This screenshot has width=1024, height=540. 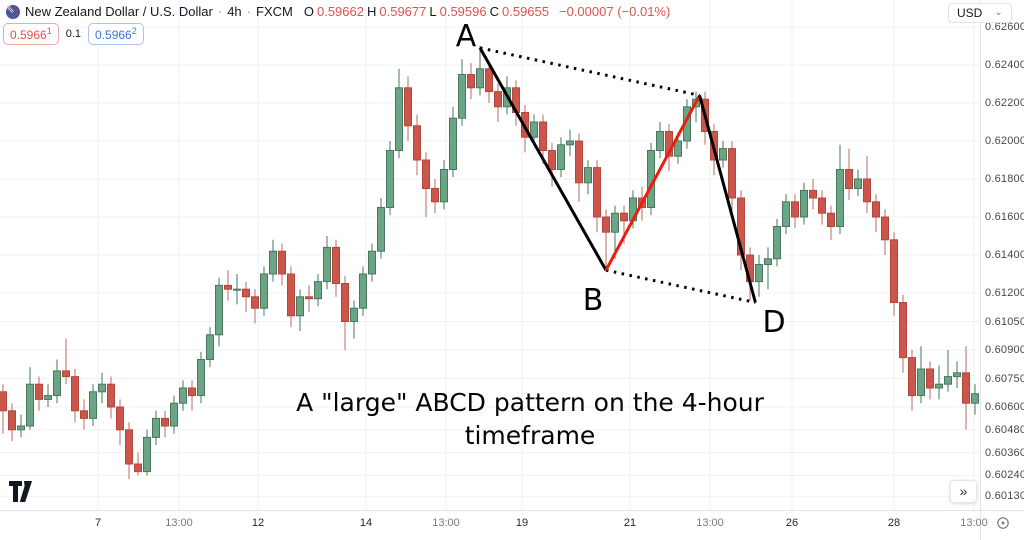 I want to click on time-axis-label: 26, so click(x=792, y=523).